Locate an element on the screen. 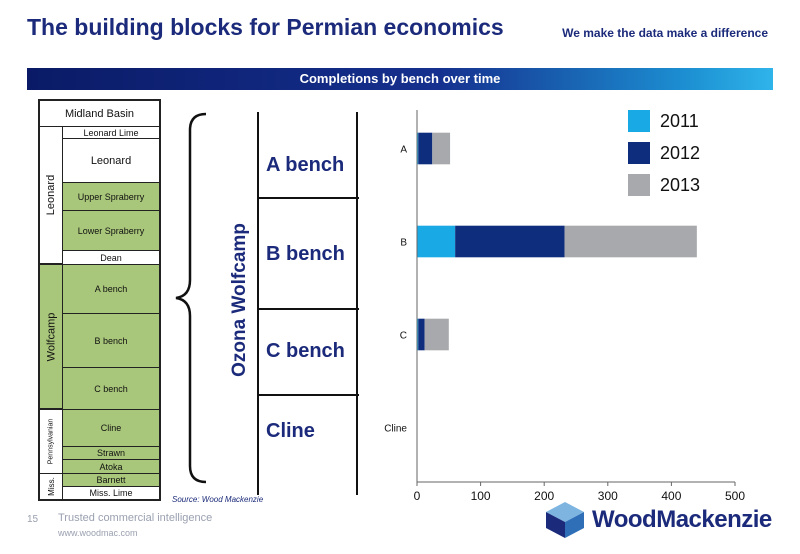 The image size is (800, 554). bench-label-c: C bench is located at coordinates (305, 351).